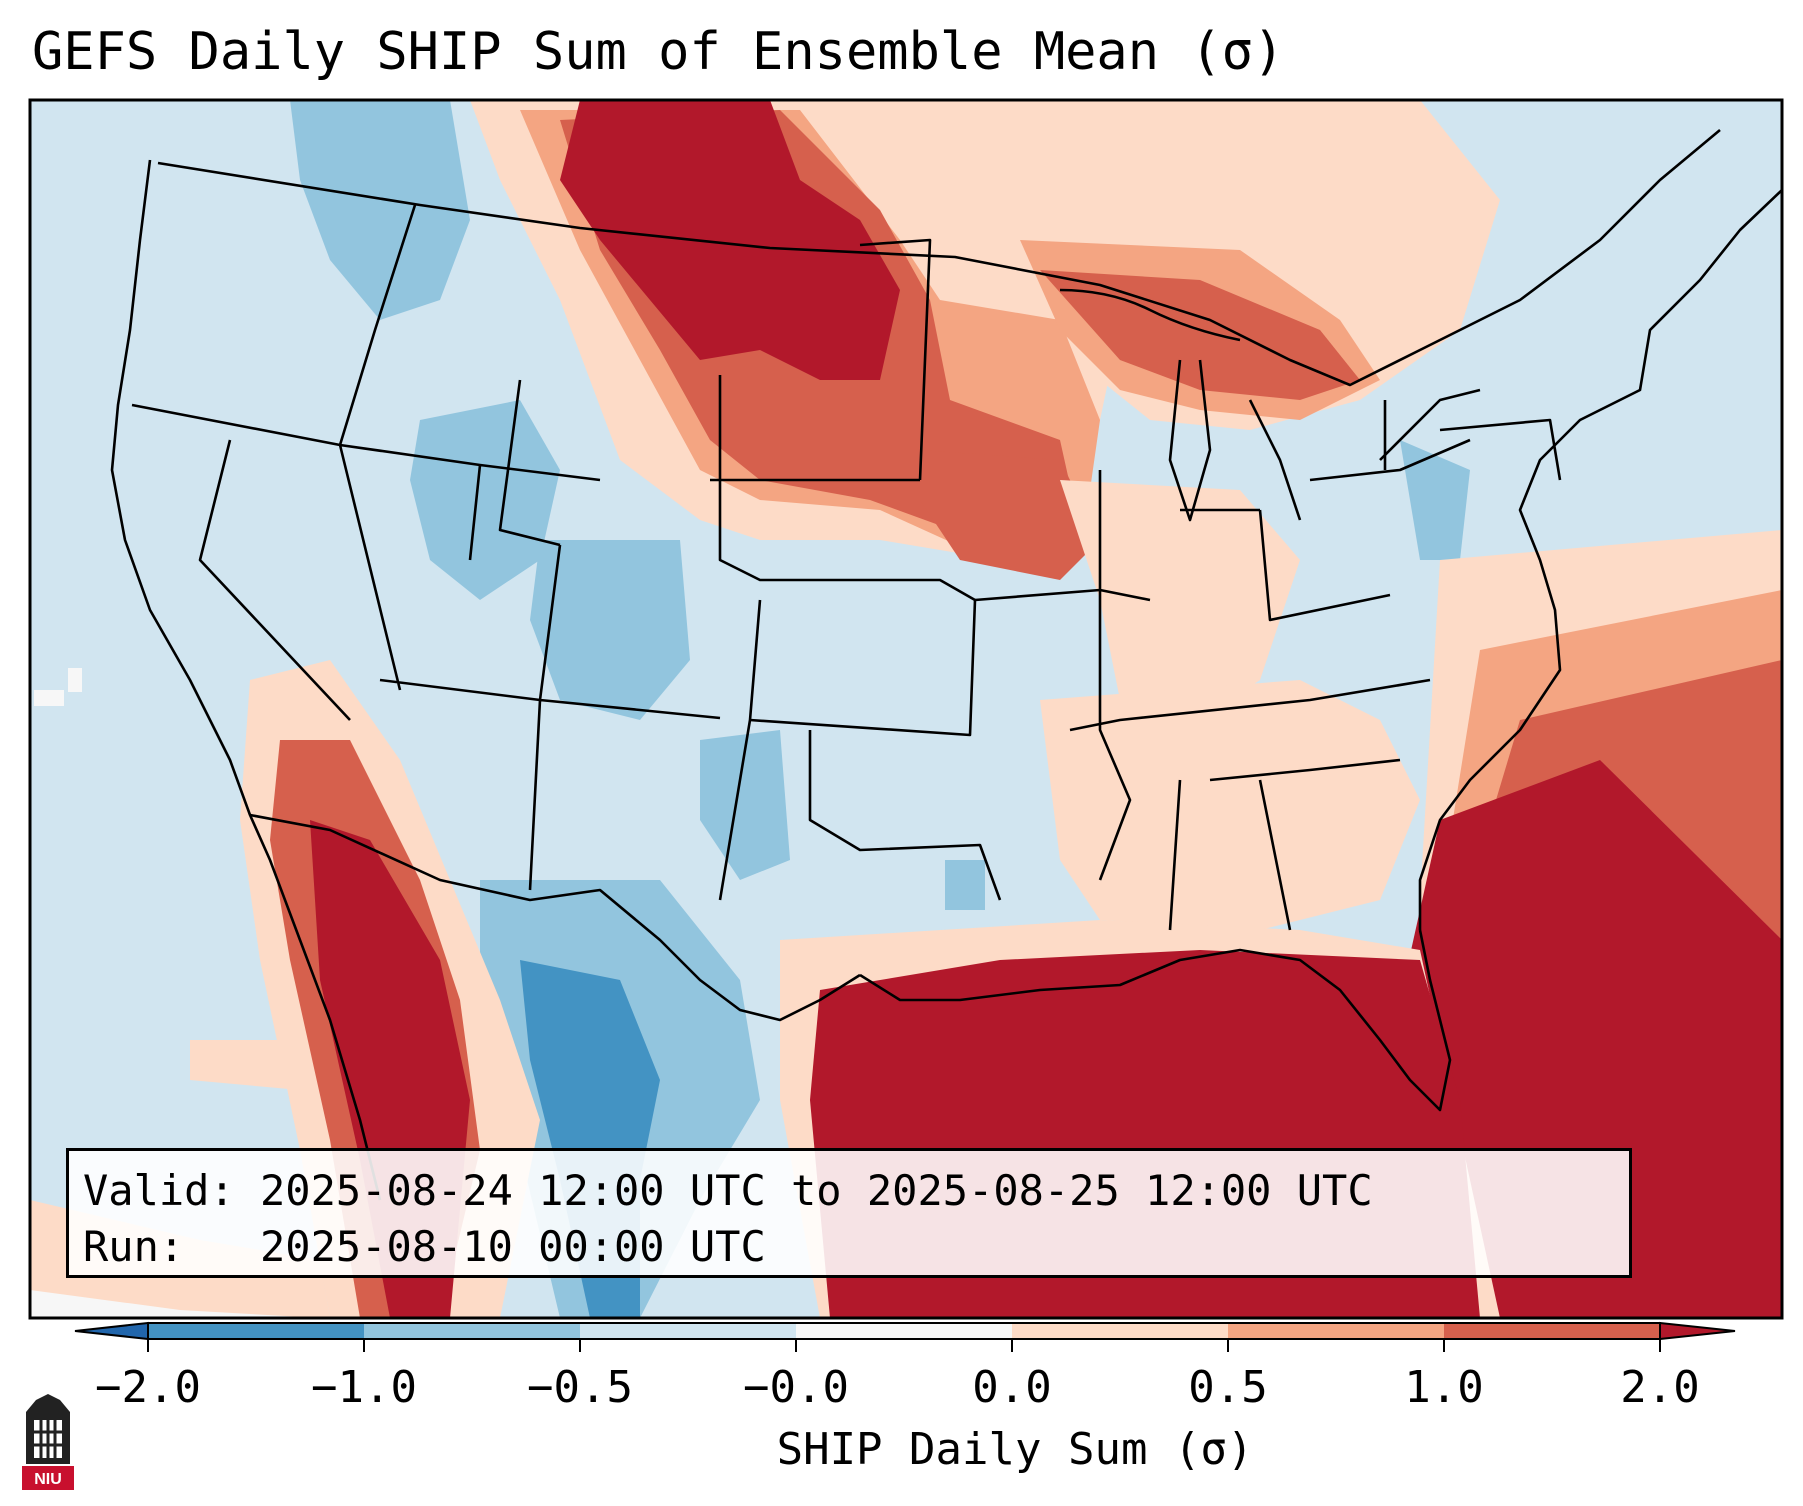 This screenshot has height=1506, width=1803. I want to click on west-coast, so click(246, 680).